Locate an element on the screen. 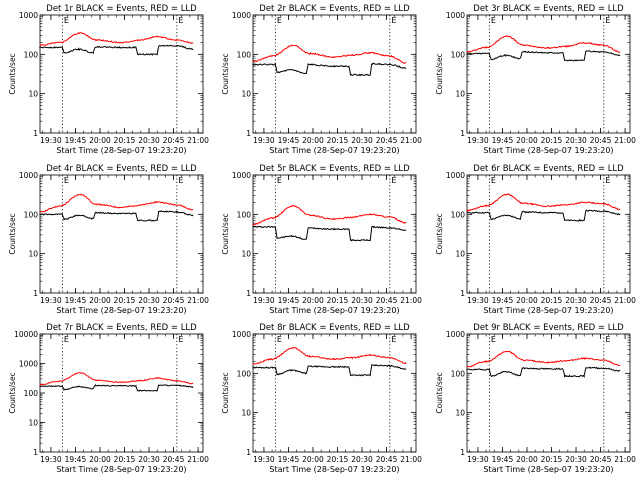  chart-title: Det 7r BLACK = Events, RED = LLD is located at coordinates (121, 328).